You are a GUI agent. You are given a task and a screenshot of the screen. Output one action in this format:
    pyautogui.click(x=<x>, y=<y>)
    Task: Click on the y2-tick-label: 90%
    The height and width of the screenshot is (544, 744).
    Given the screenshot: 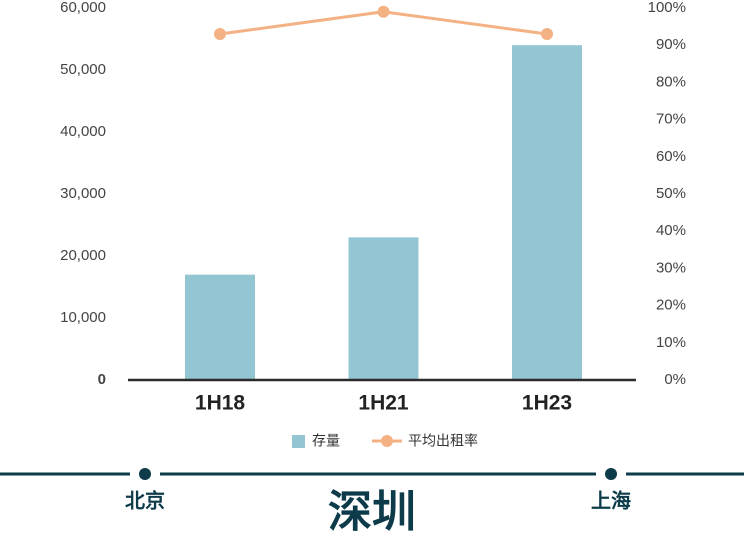 What is the action you would take?
    pyautogui.click(x=671, y=44)
    